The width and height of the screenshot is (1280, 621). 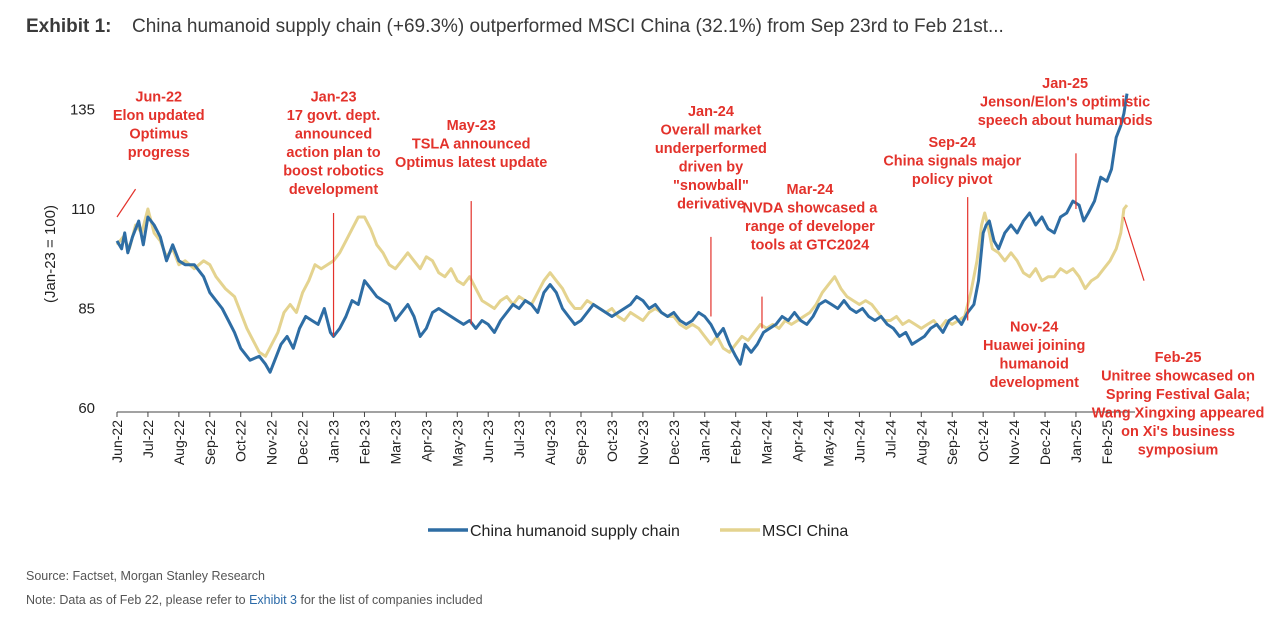 What do you see at coordinates (159, 126) in the screenshot?
I see `annotation-text: Jun-22 Elon updated Optimus progress` at bounding box center [159, 126].